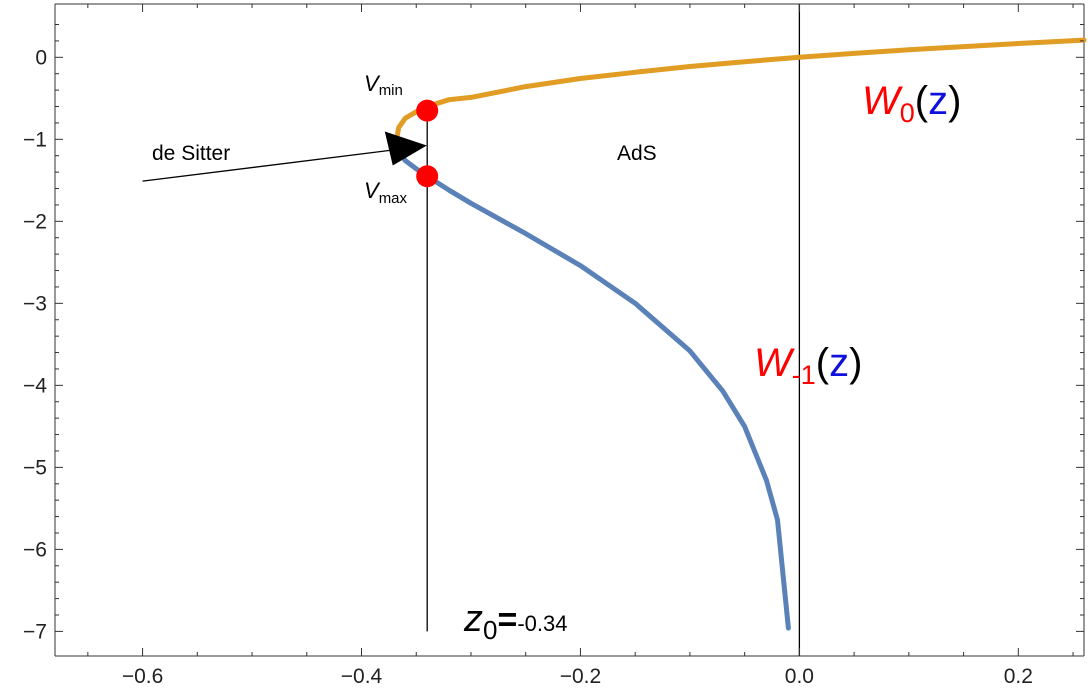  Describe the element at coordinates (405, 148) in the screenshot. I see `arrow-head` at that location.